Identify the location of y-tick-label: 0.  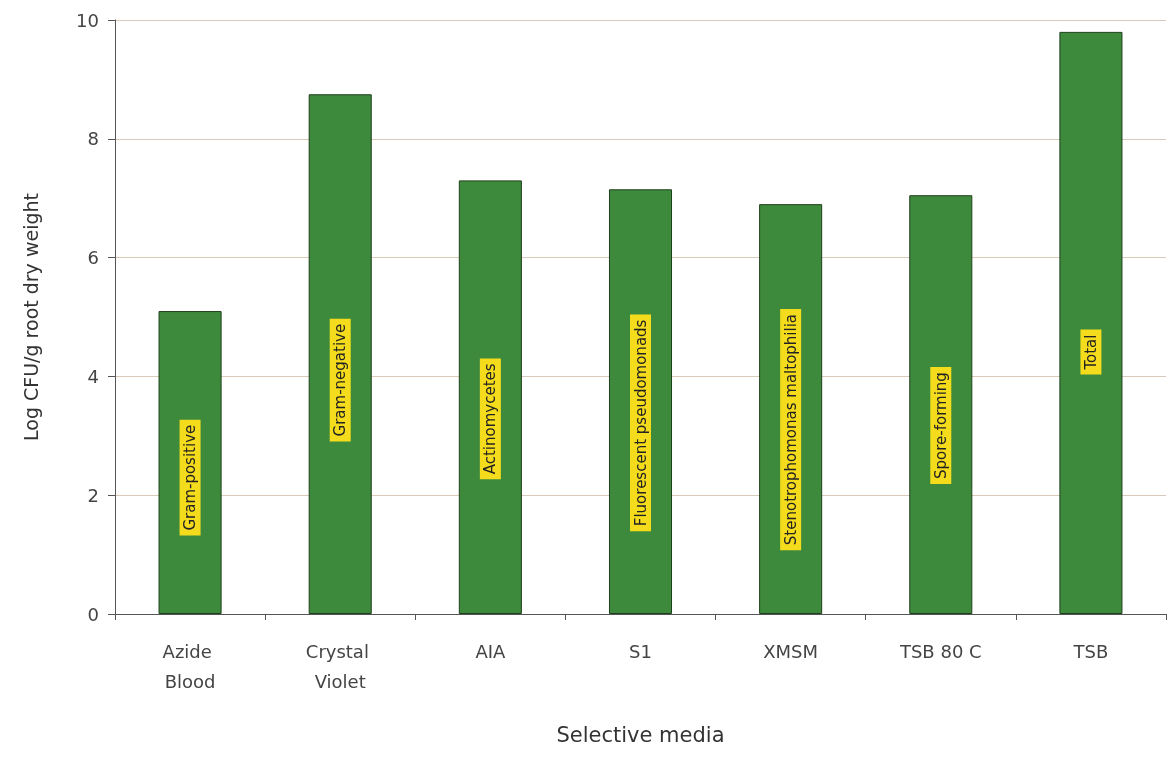
(93, 614).